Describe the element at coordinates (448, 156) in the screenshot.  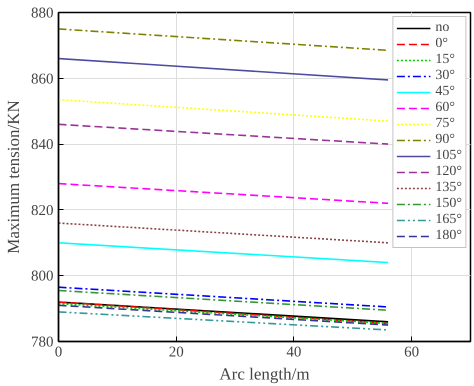
I see `legend-label: 105°` at that location.